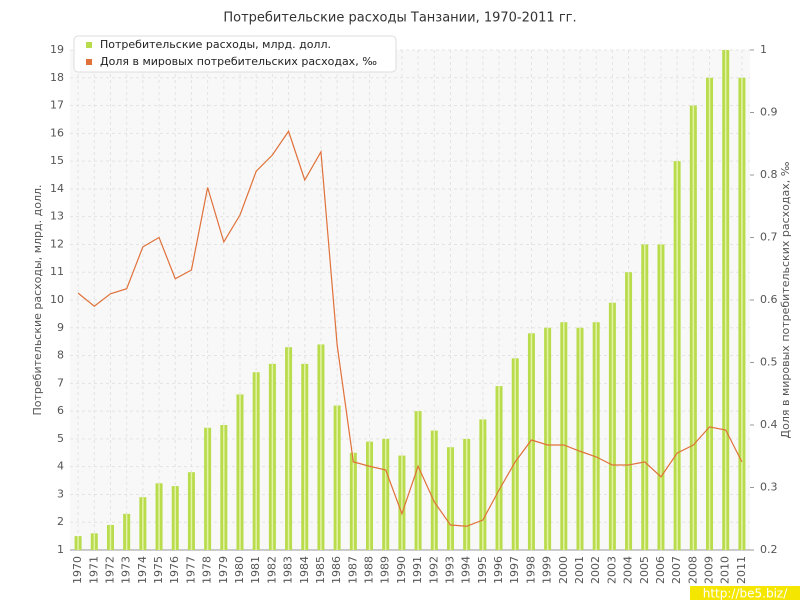 This screenshot has height=600, width=800. What do you see at coordinates (547, 570) in the screenshot?
I see `x-tick-label: 1999` at bounding box center [547, 570].